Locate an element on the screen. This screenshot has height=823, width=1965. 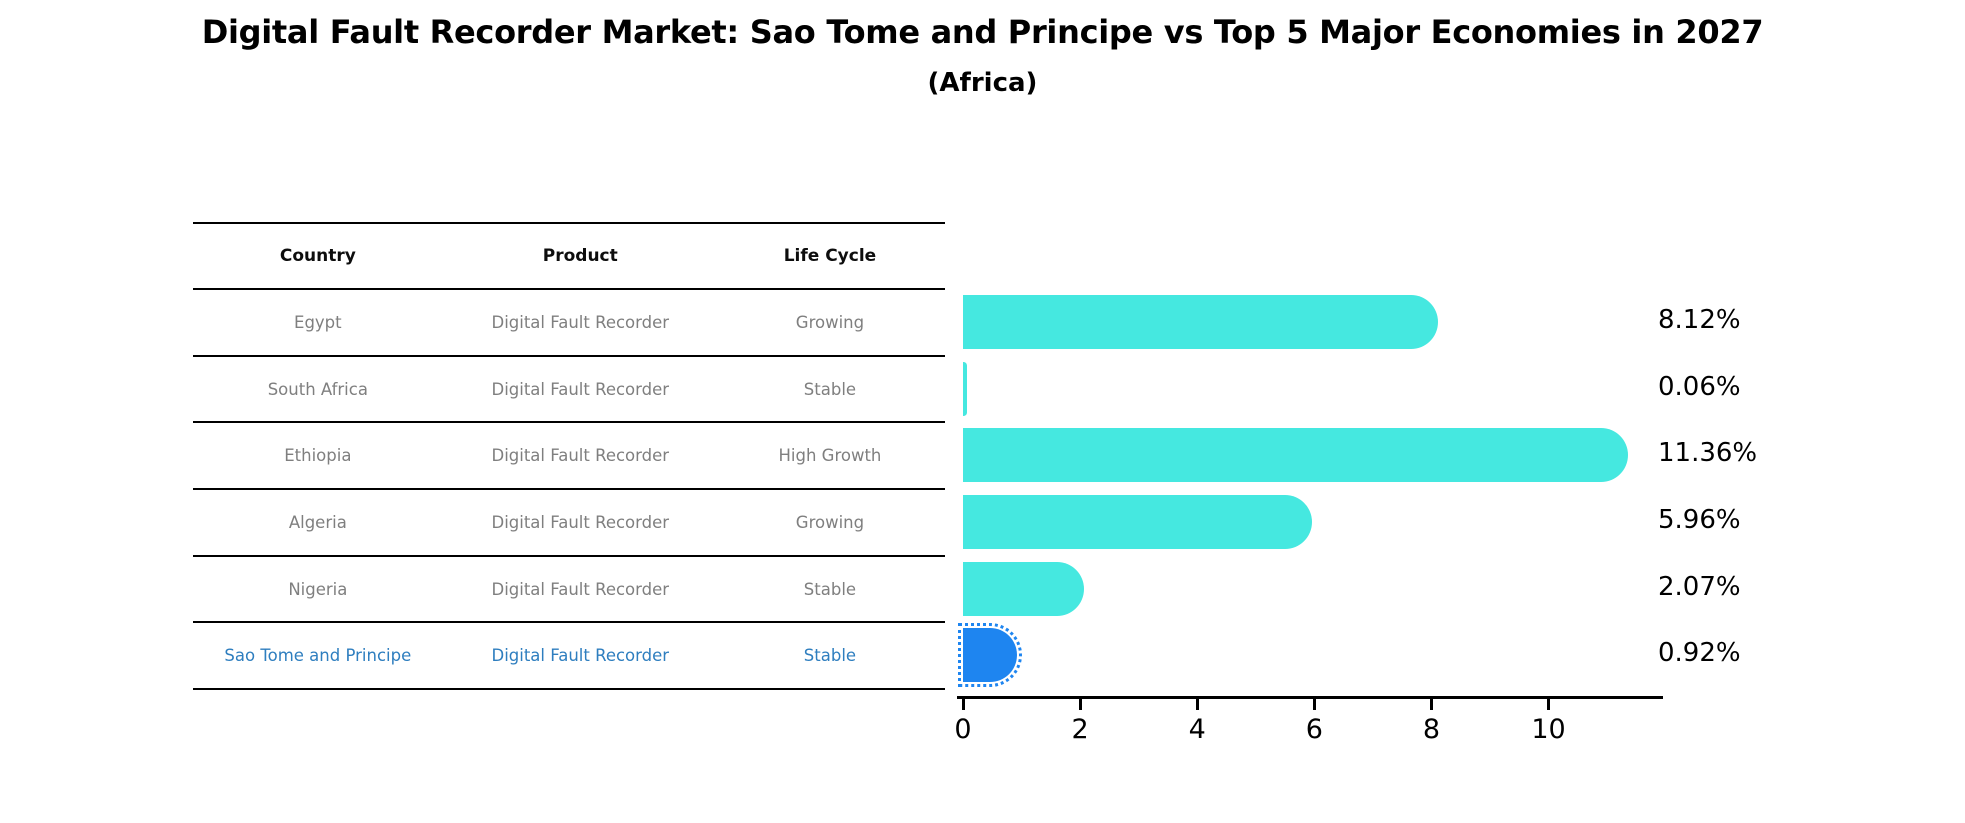
value-label: 0.06% is located at coordinates (1699, 386).